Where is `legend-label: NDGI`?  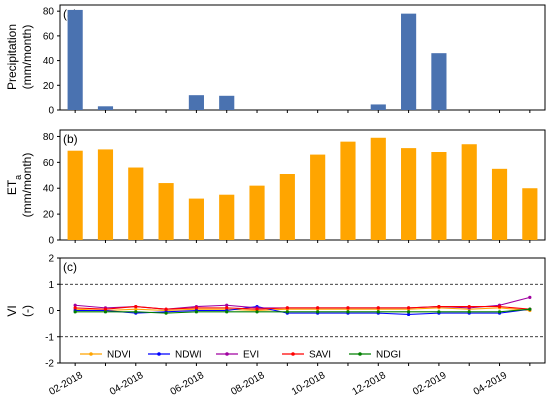
legend-label: NDGI is located at coordinates (388, 355).